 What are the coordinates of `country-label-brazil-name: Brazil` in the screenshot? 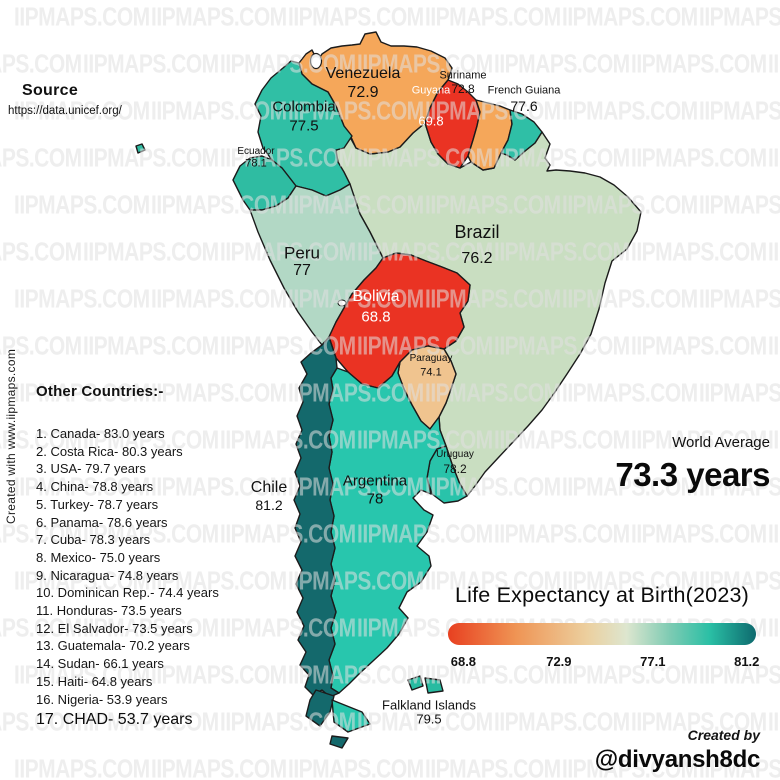 It's located at (477, 232).